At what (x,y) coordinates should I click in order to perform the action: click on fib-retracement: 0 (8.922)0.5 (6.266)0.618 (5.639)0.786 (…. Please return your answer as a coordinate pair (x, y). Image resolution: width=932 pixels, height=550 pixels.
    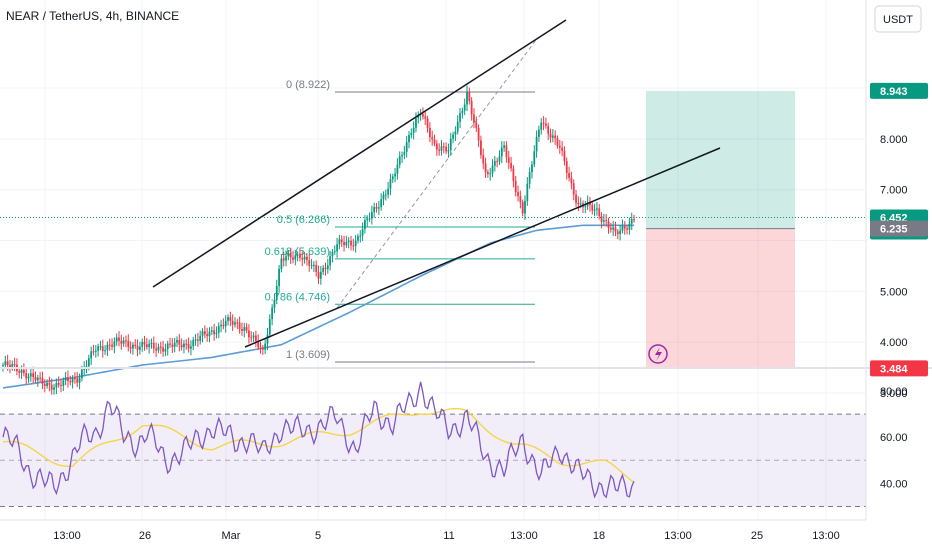
    Looking at the image, I should click on (400, 221).